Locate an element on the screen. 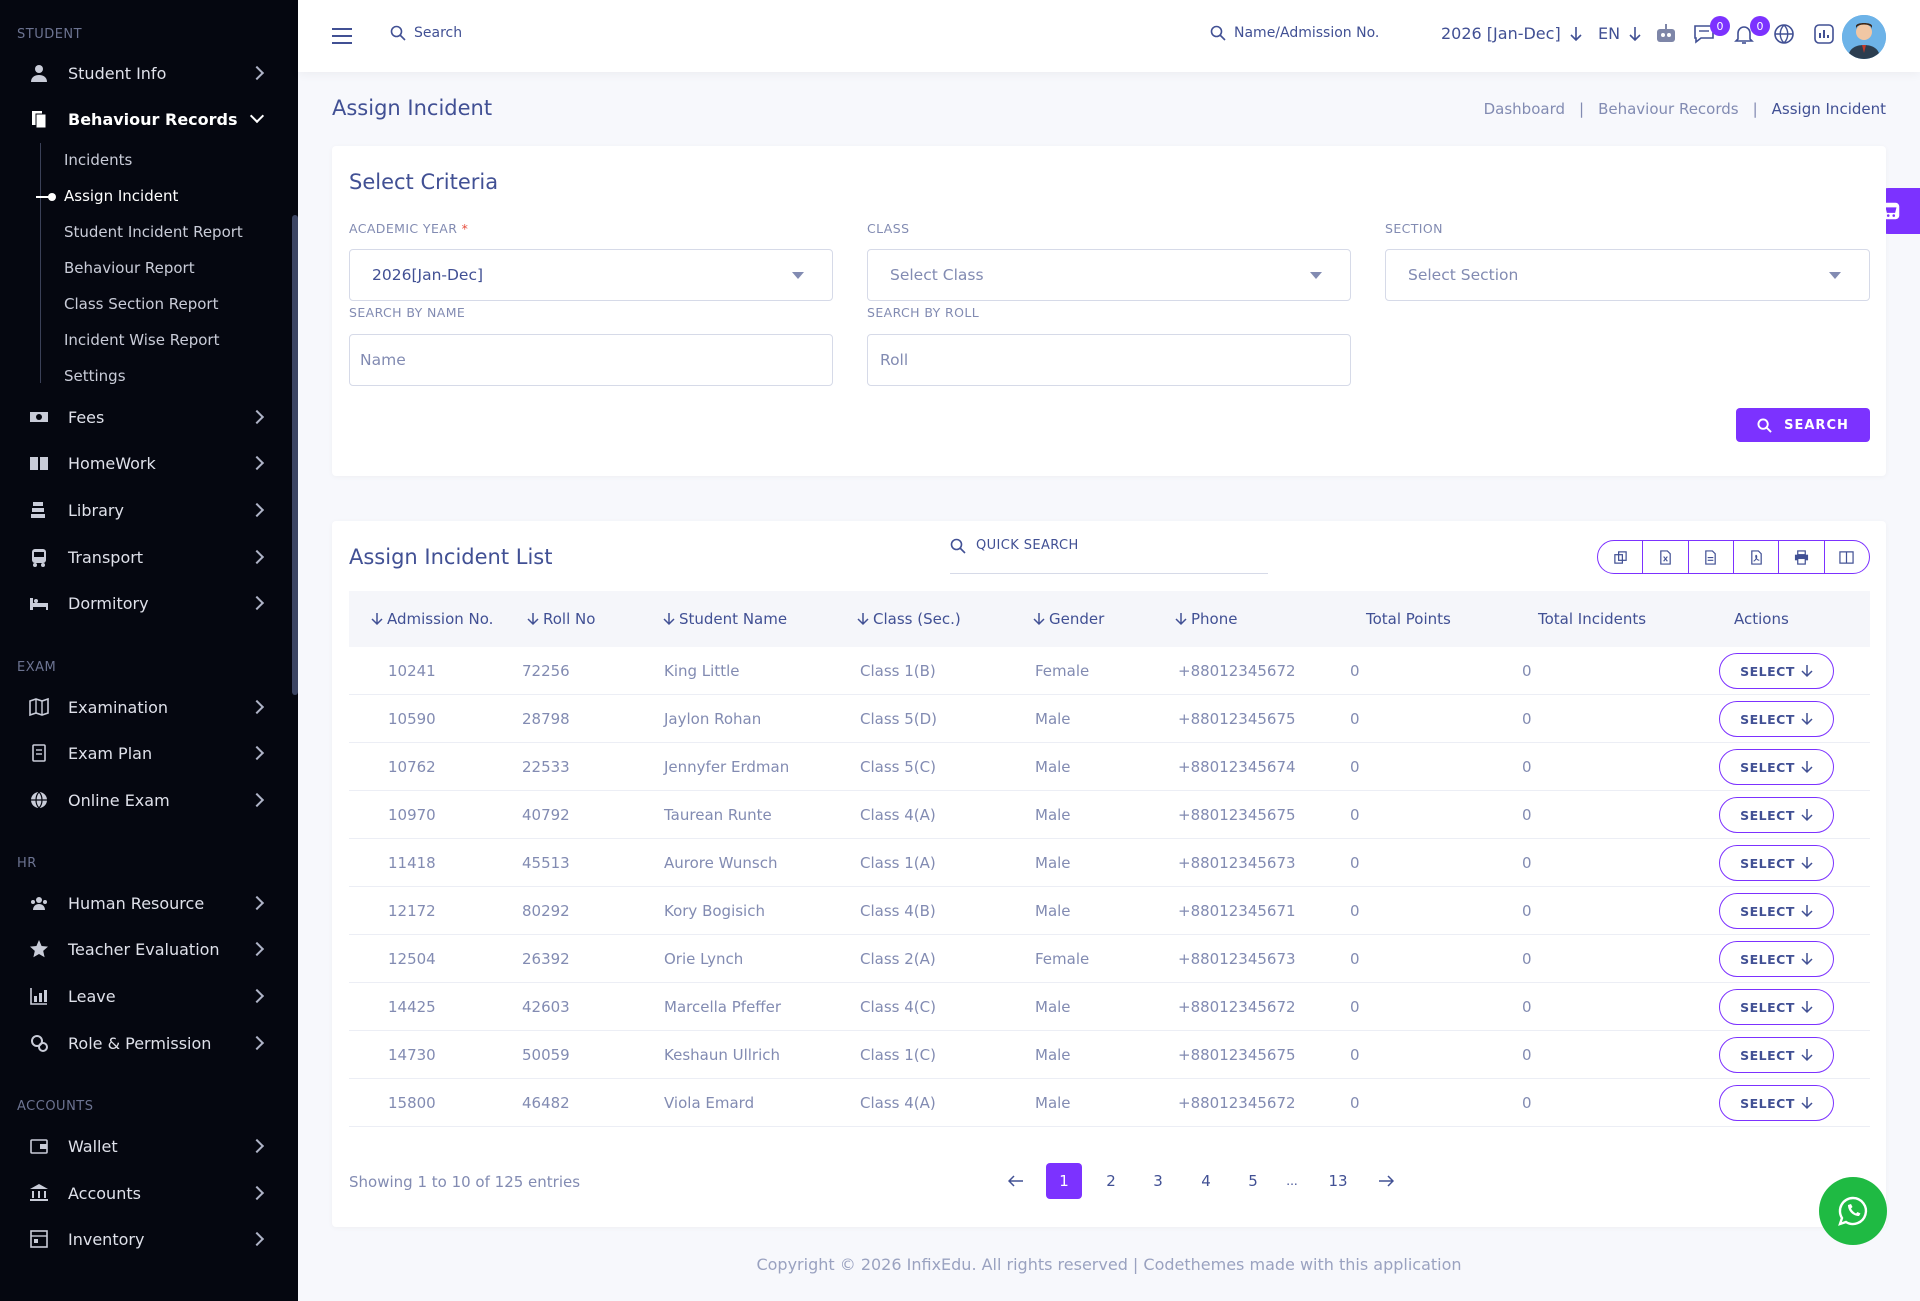  sidebar-item-examination: Examination is located at coordinates (145, 707).